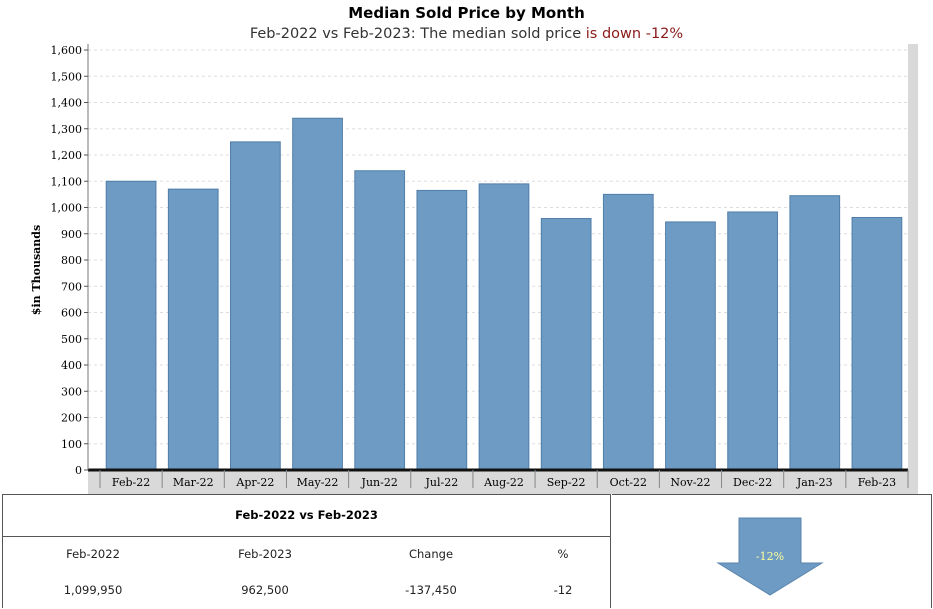 Image resolution: width=933 pixels, height=609 pixels. Describe the element at coordinates (306, 516) in the screenshot. I see `summary-header: Feb-2022 vs Feb-2023` at that location.